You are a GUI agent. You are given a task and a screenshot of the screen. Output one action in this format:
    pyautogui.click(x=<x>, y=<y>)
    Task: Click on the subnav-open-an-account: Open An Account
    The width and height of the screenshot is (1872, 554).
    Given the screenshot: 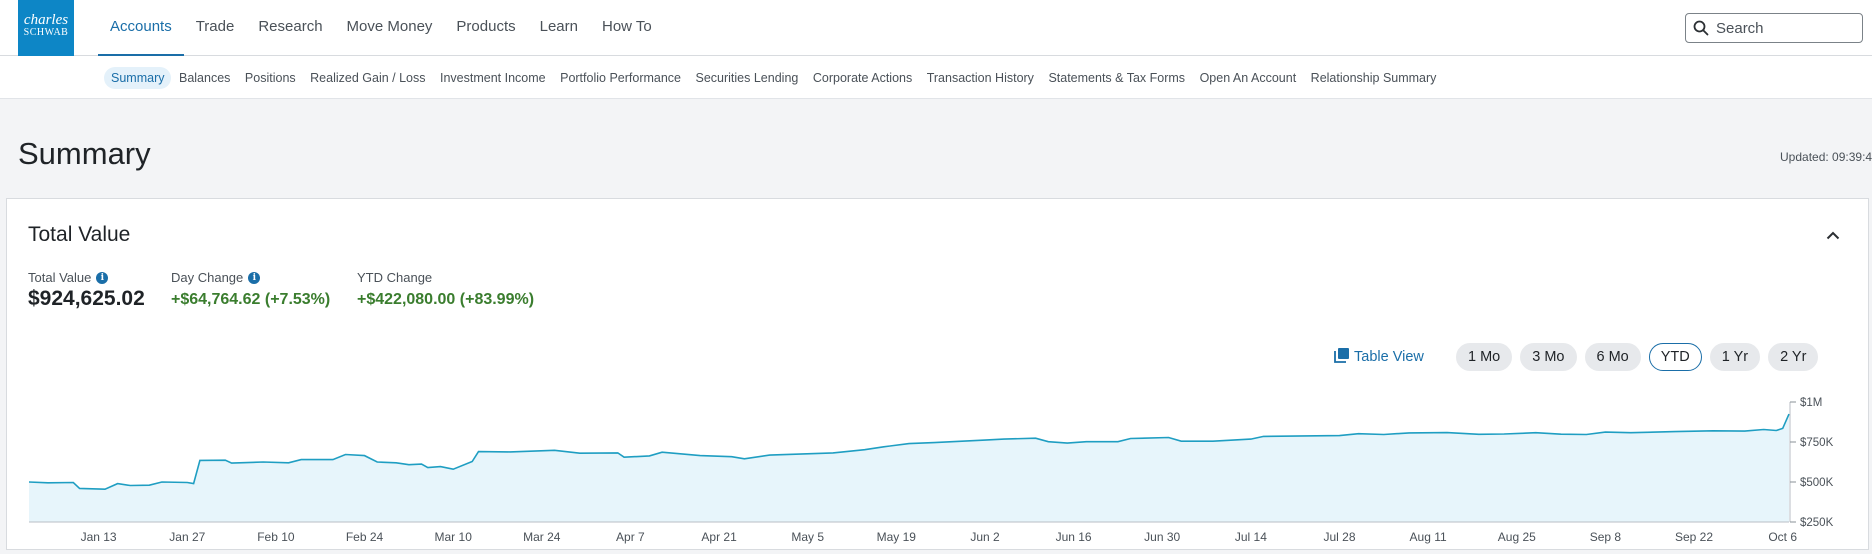 What is the action you would take?
    pyautogui.click(x=1248, y=78)
    